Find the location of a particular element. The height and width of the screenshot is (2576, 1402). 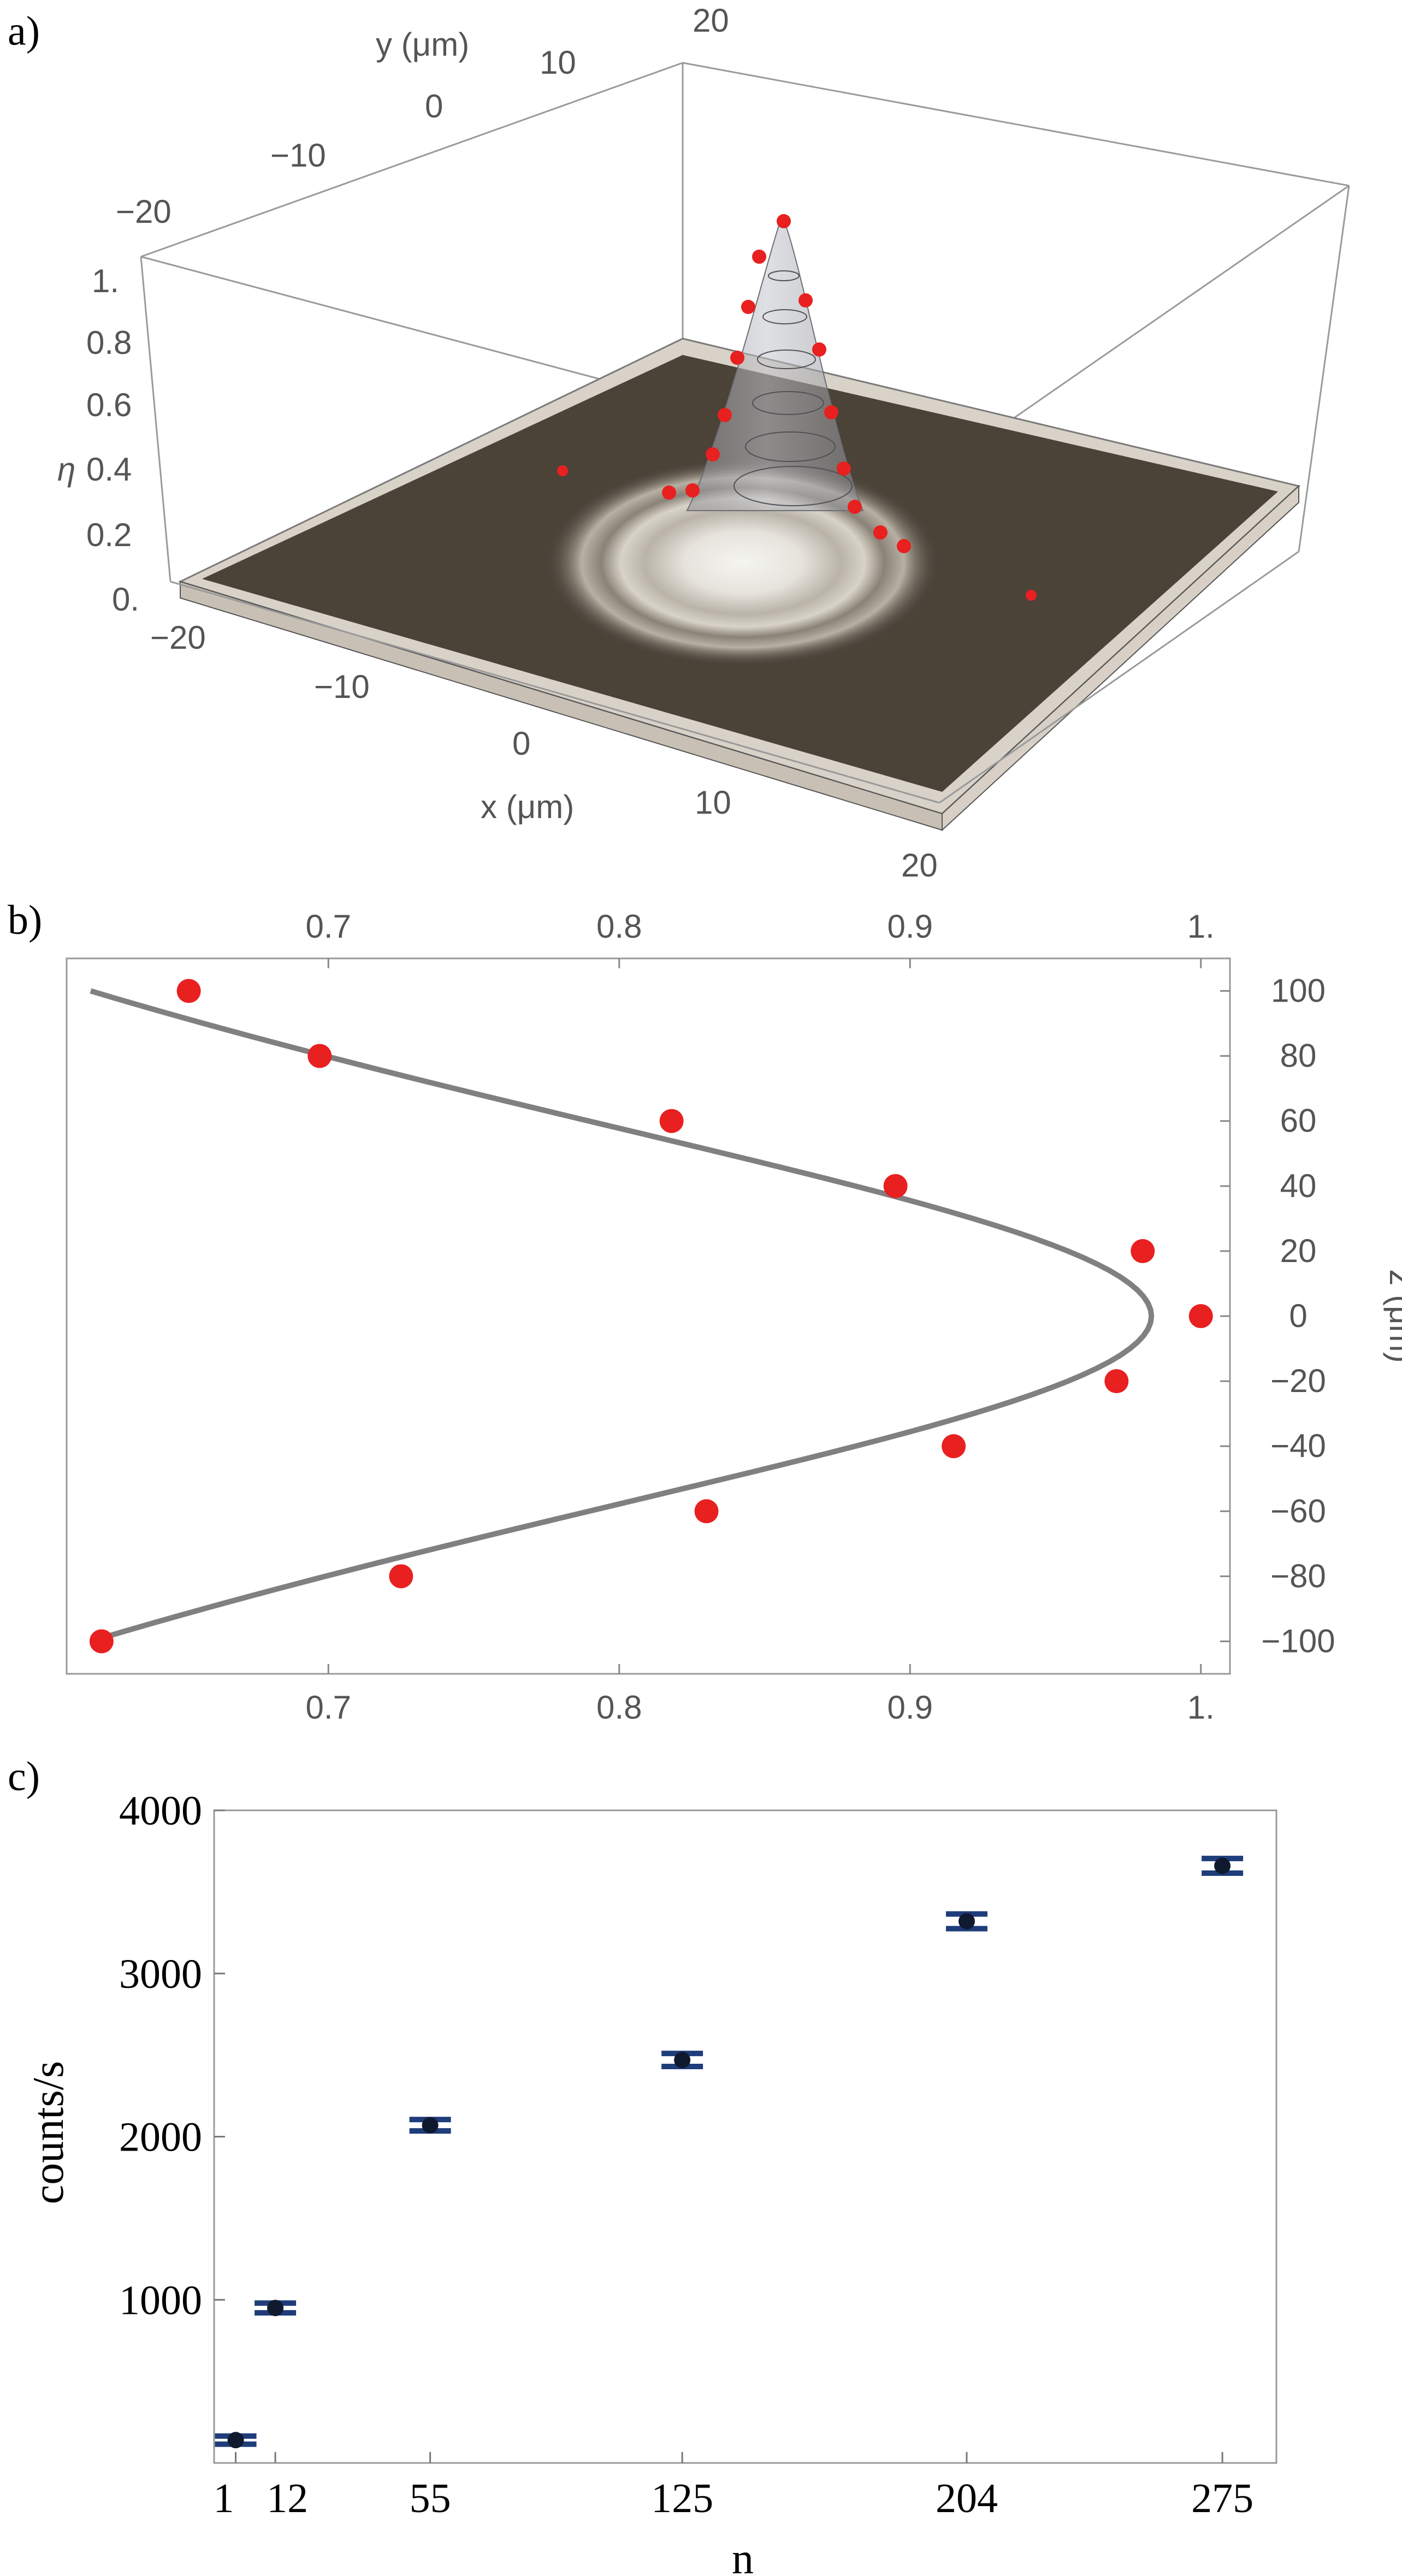

panel-c-y-ticks: 1000 2000 3000 4000 is located at coordinates (172, 2055).